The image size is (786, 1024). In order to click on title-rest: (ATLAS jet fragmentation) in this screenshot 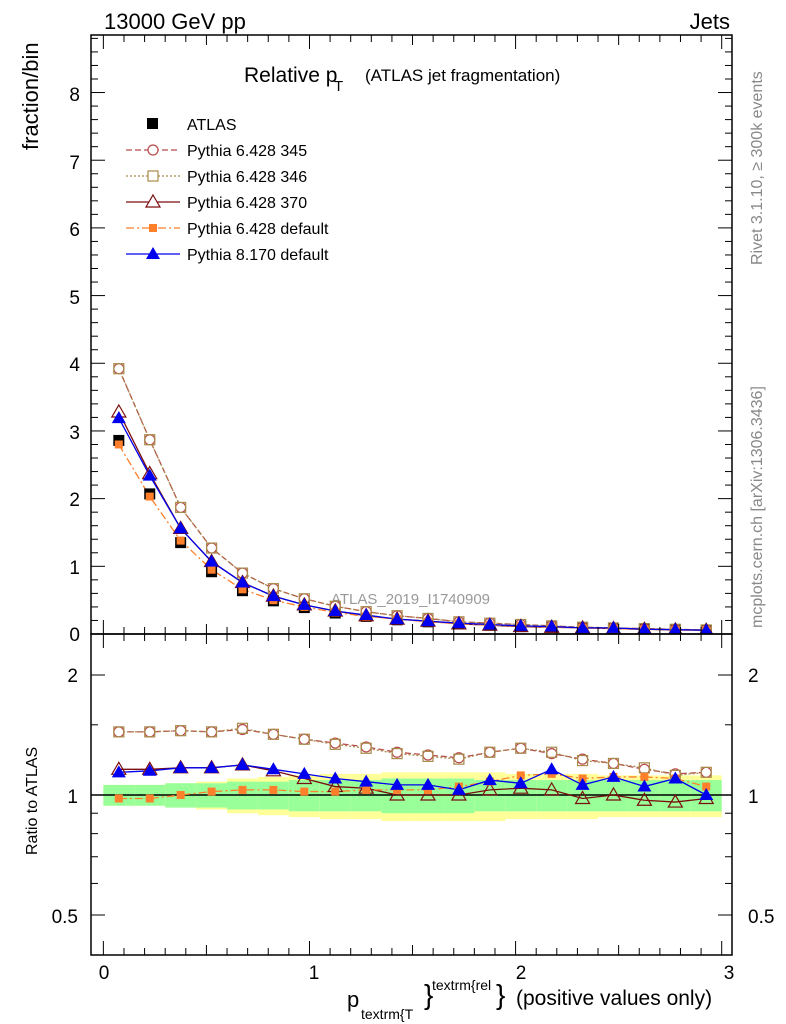, I will do `click(462, 75)`.